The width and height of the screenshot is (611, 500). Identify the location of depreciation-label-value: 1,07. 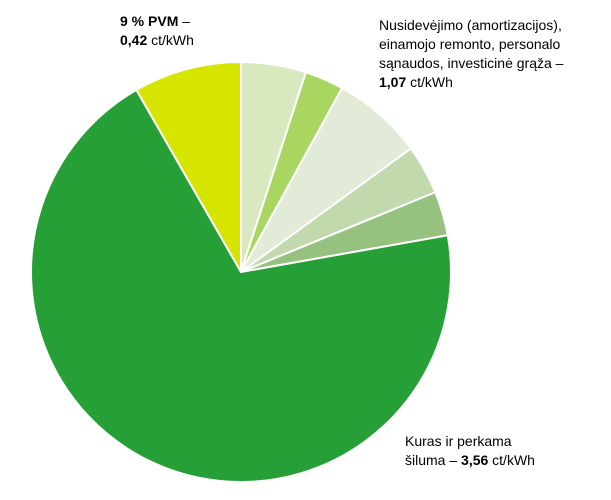
(393, 82).